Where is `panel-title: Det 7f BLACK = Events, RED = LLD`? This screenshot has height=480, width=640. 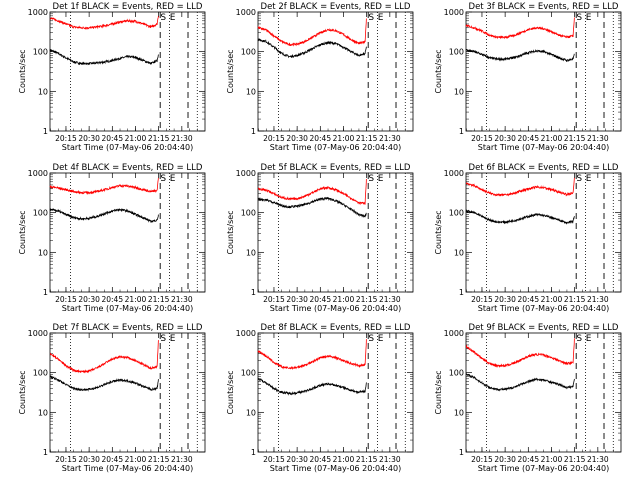 panel-title: Det 7f BLACK = Events, RED = LLD is located at coordinates (128, 328).